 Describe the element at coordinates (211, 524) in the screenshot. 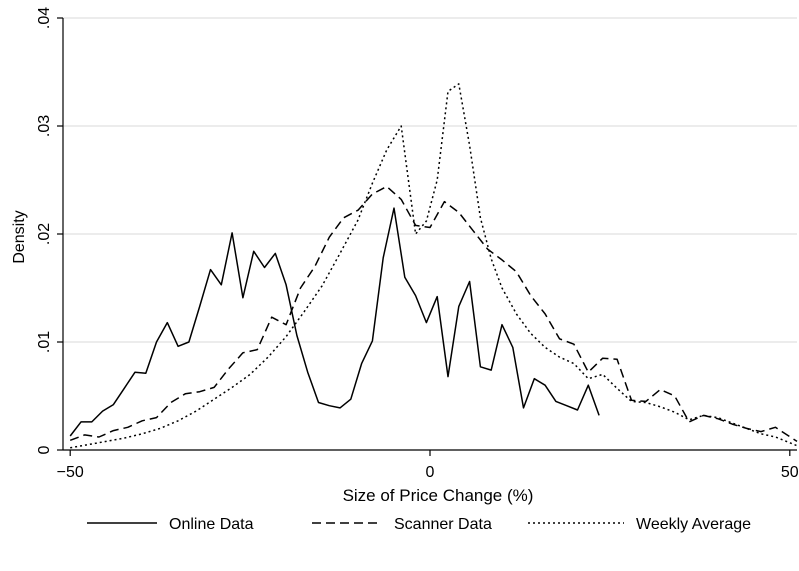

I see `legend-label-0: Online Data` at that location.